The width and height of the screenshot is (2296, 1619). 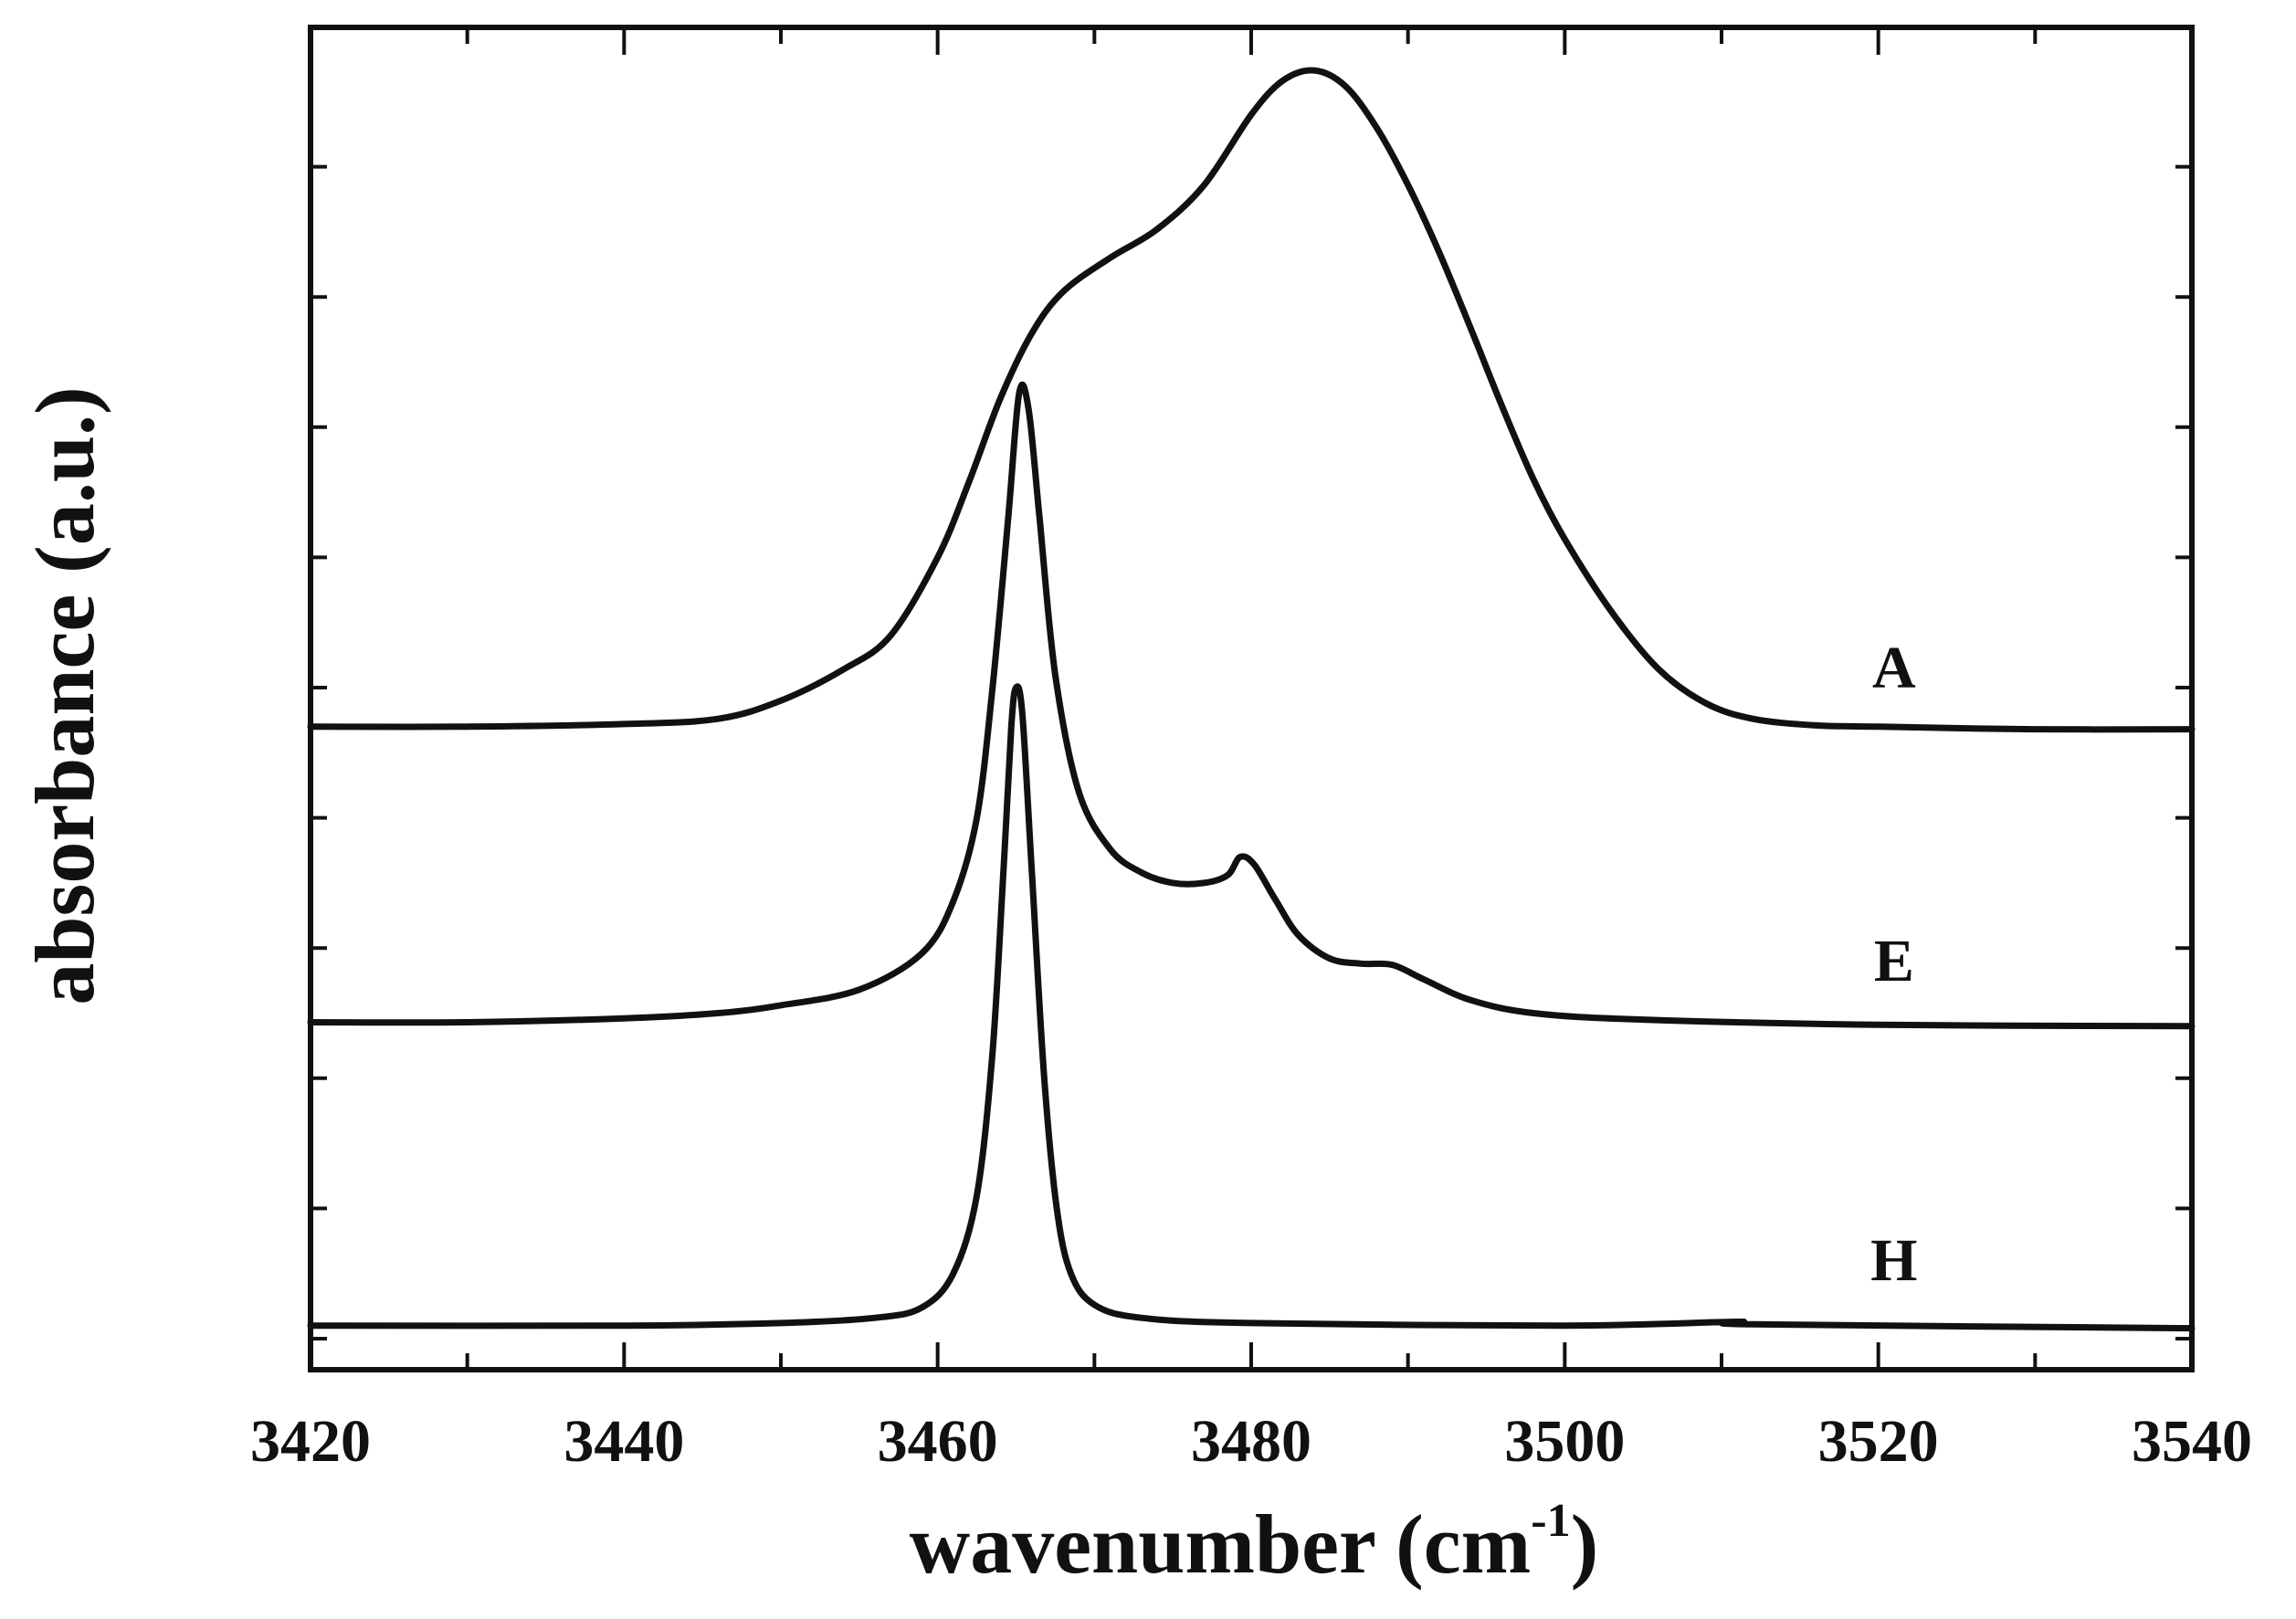 What do you see at coordinates (623, 1442) in the screenshot?
I see `x-tick-label: 3440` at bounding box center [623, 1442].